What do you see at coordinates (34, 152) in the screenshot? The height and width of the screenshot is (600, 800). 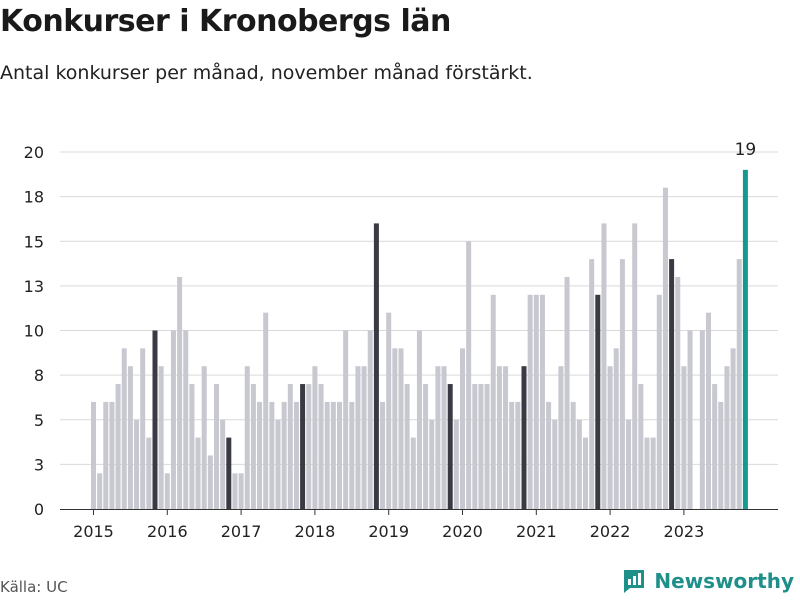 I see `y-tick-label: 20` at bounding box center [34, 152].